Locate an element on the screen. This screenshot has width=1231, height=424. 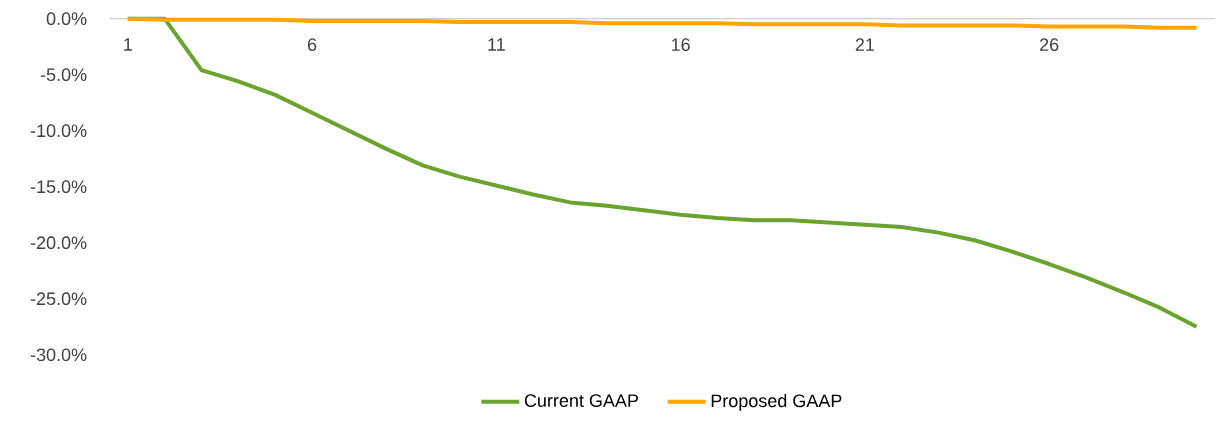
y-tick-label: 0.0% is located at coordinates (66, 18).